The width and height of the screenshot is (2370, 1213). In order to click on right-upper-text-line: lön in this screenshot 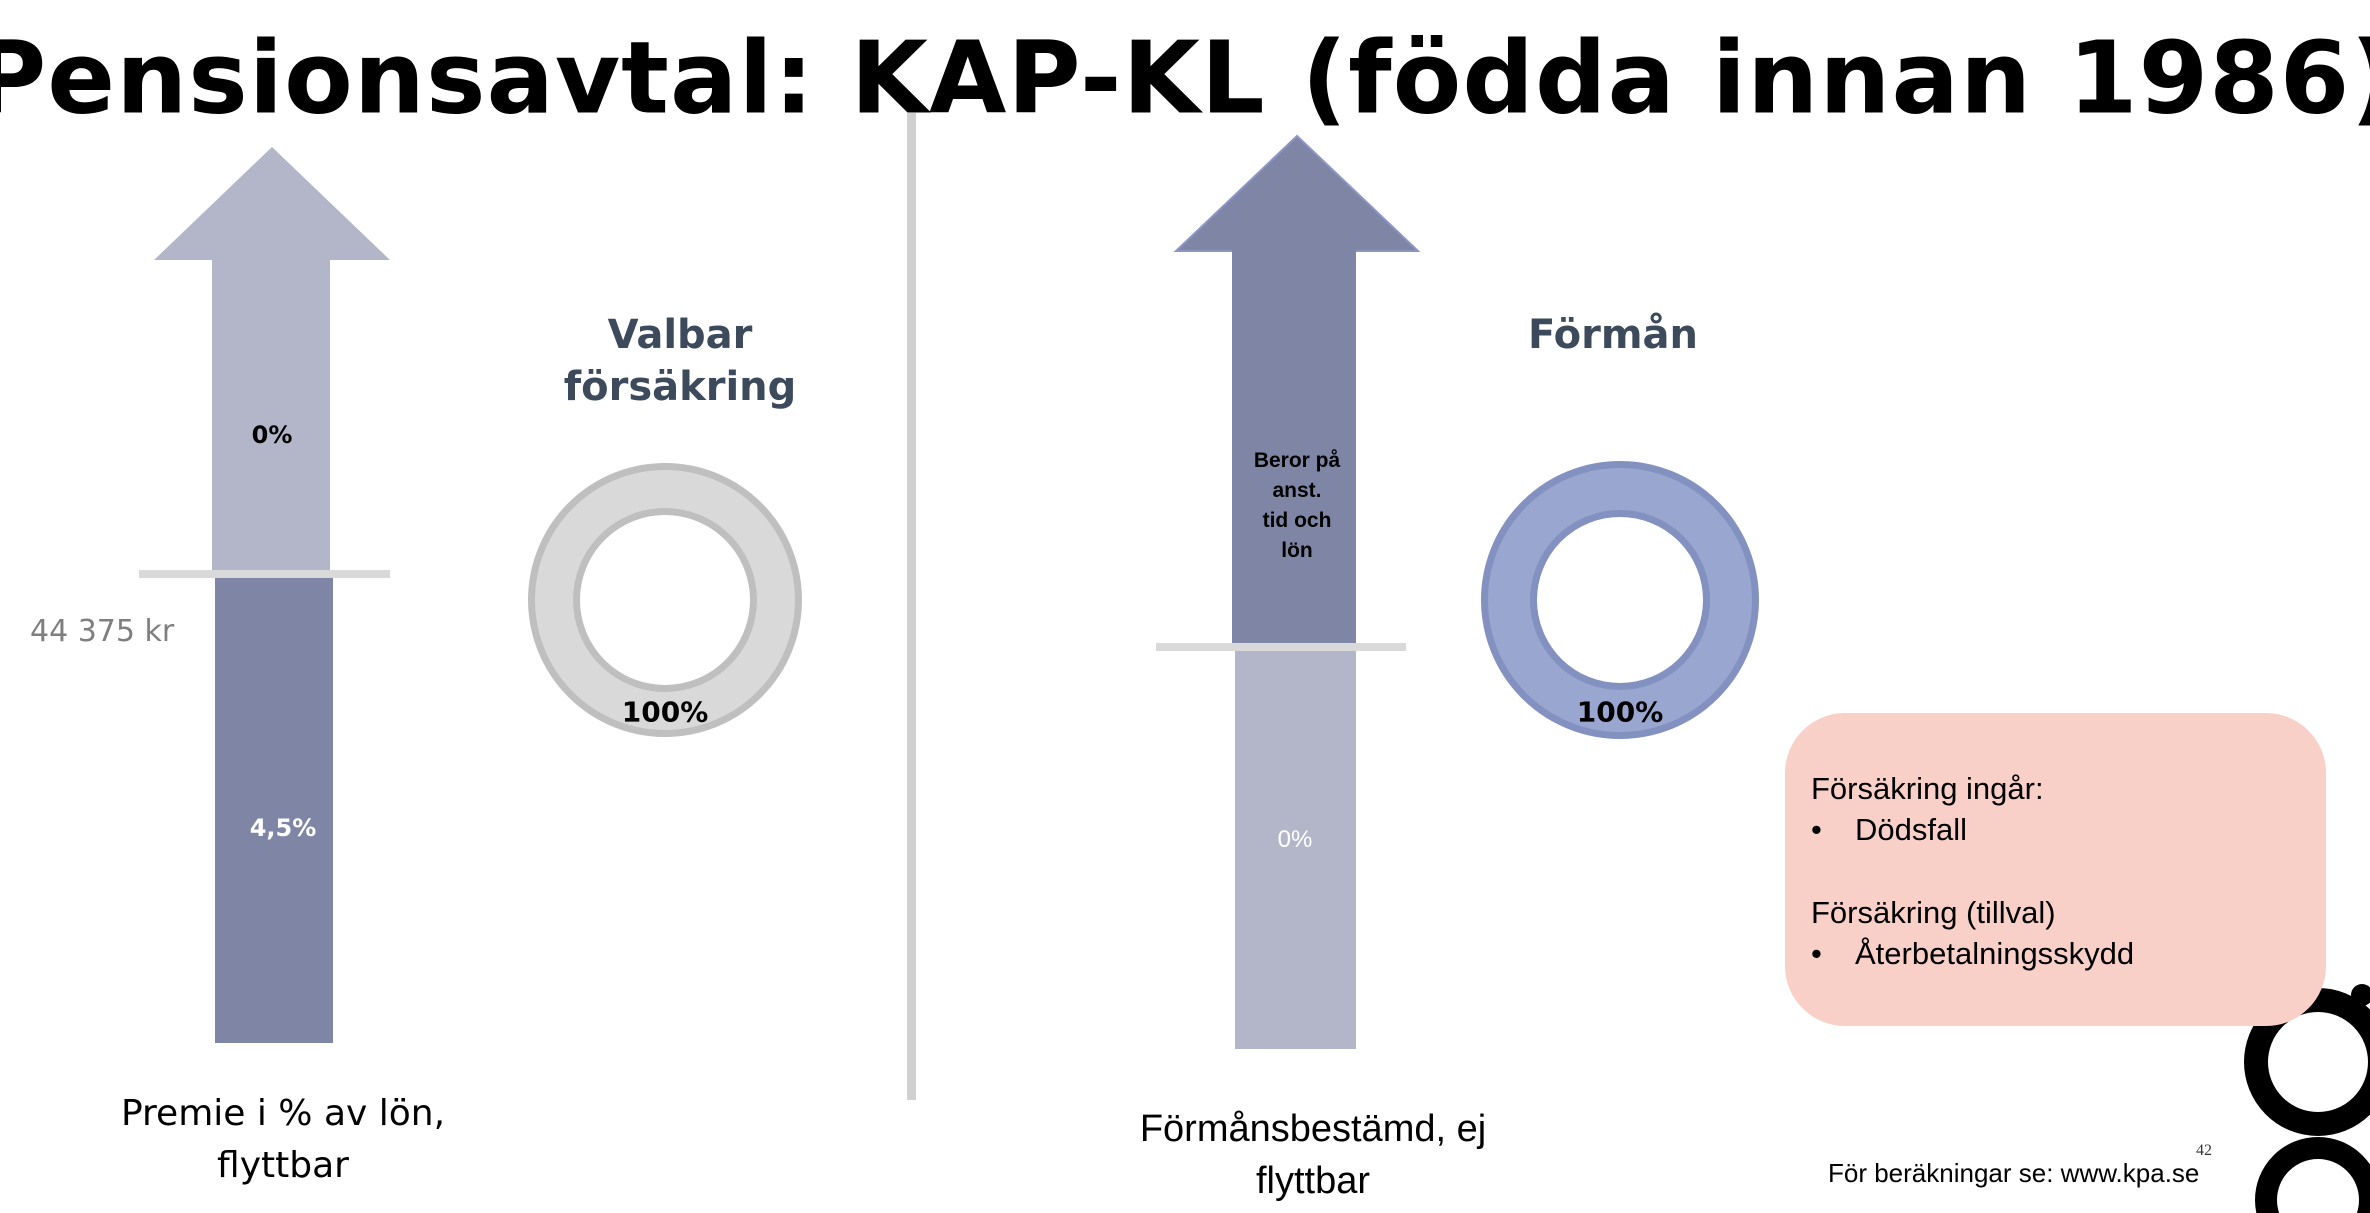, I will do `click(1297, 550)`.